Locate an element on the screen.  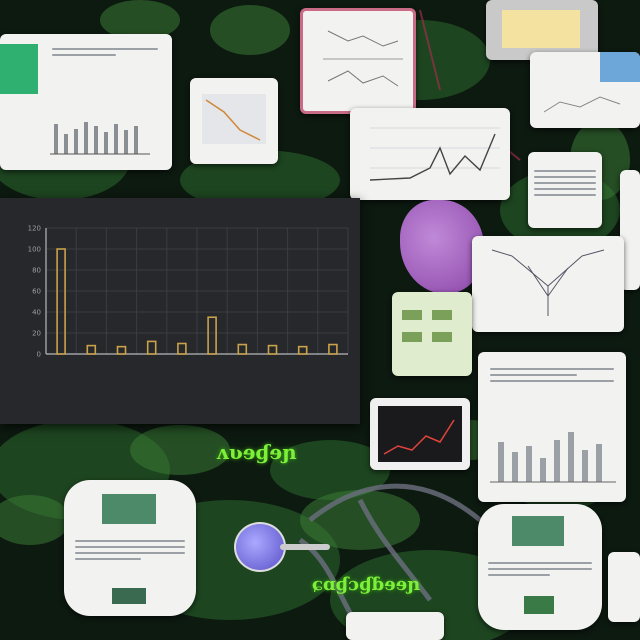
doc-card-tree-diagram is located at coordinates (548, 284).